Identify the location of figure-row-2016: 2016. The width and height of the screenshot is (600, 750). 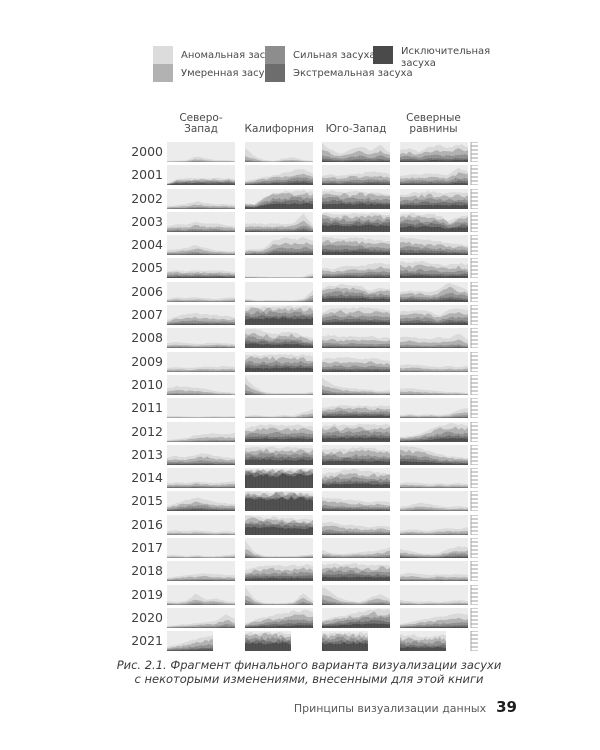
(307, 525).